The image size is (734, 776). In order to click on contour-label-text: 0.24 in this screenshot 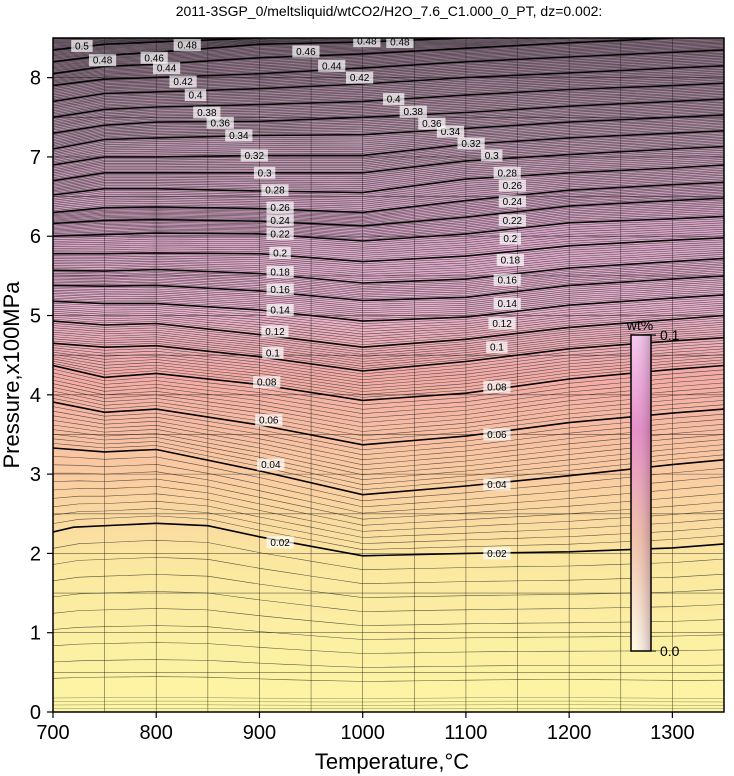, I will do `click(280, 221)`.